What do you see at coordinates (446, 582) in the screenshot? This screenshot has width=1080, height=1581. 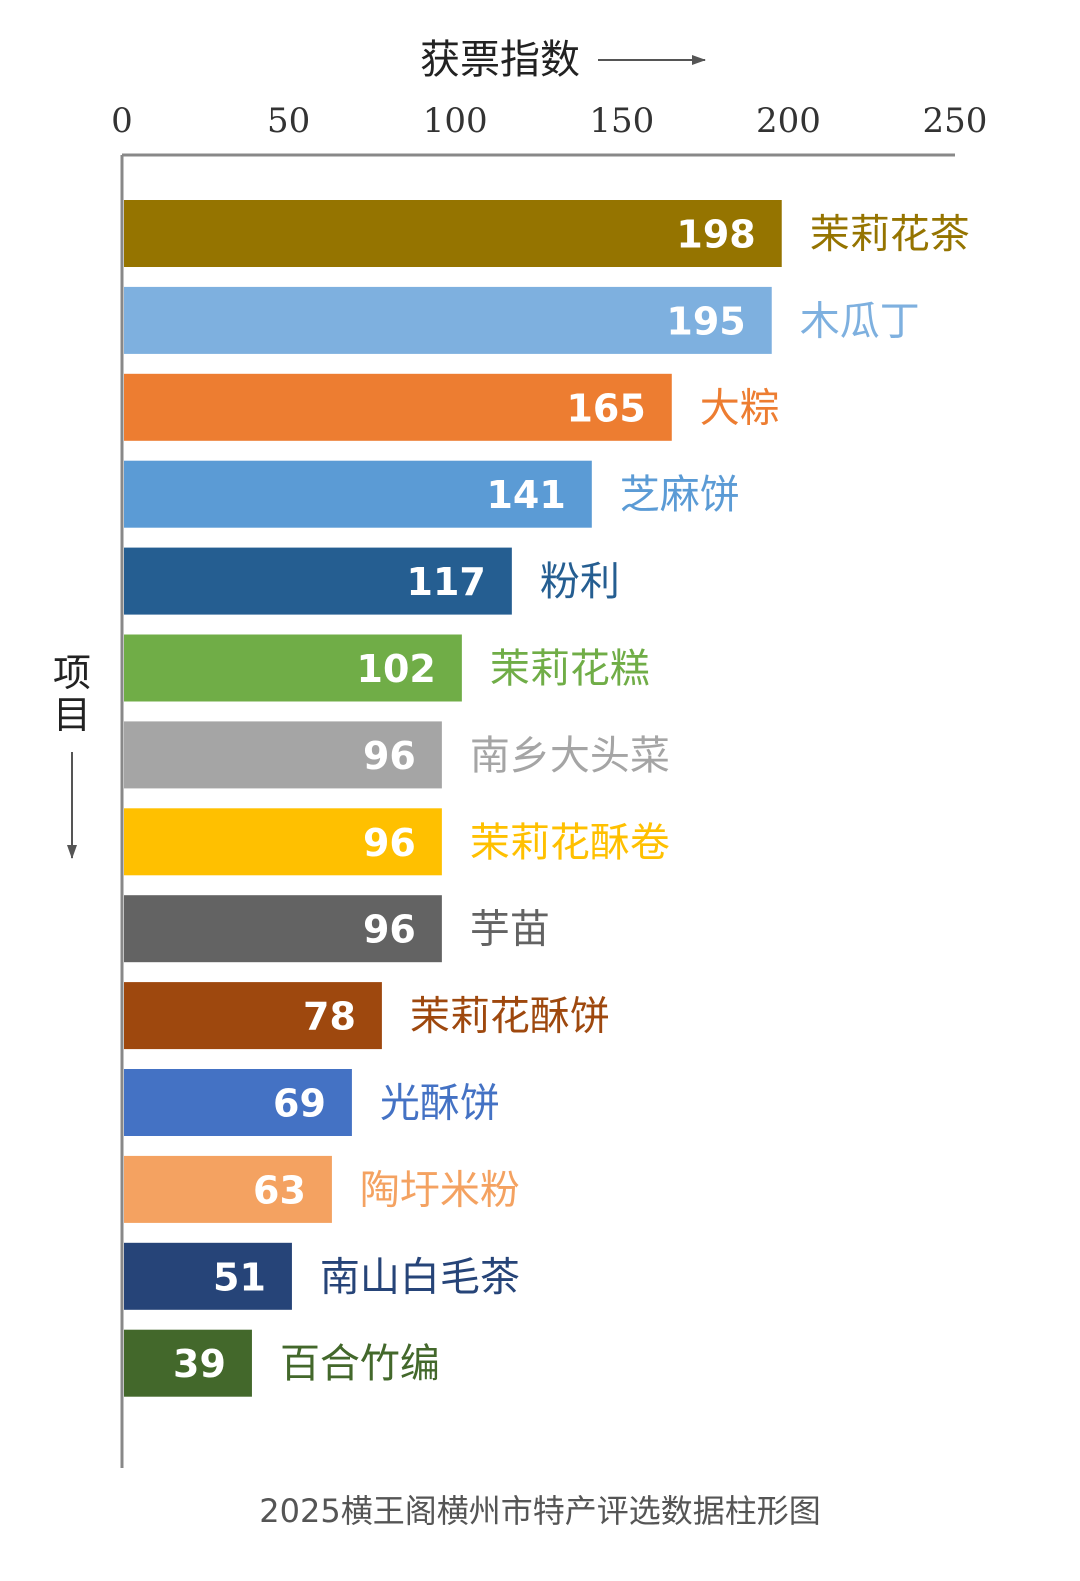 I see `bar-value-label: 117` at bounding box center [446, 582].